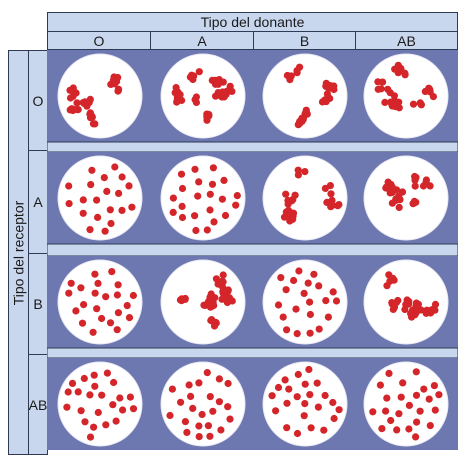  What do you see at coordinates (100, 404) in the screenshot?
I see `well-ab-o` at bounding box center [100, 404].